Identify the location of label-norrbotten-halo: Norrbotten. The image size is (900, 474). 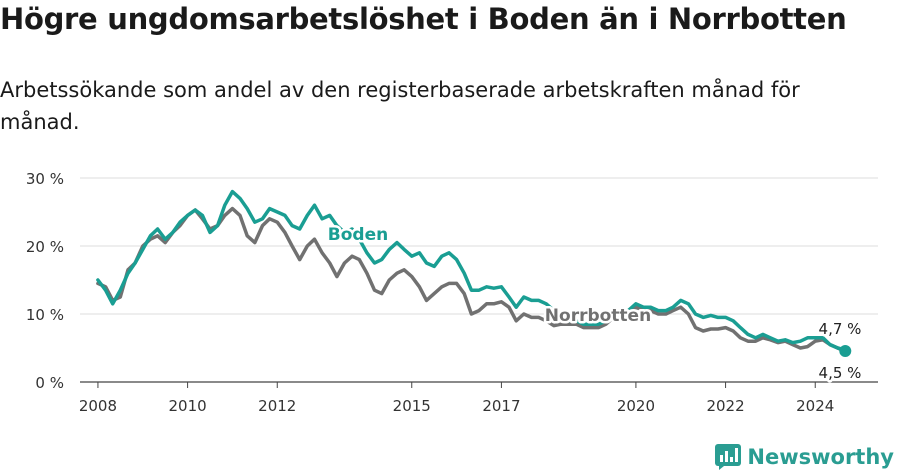
(598, 316).